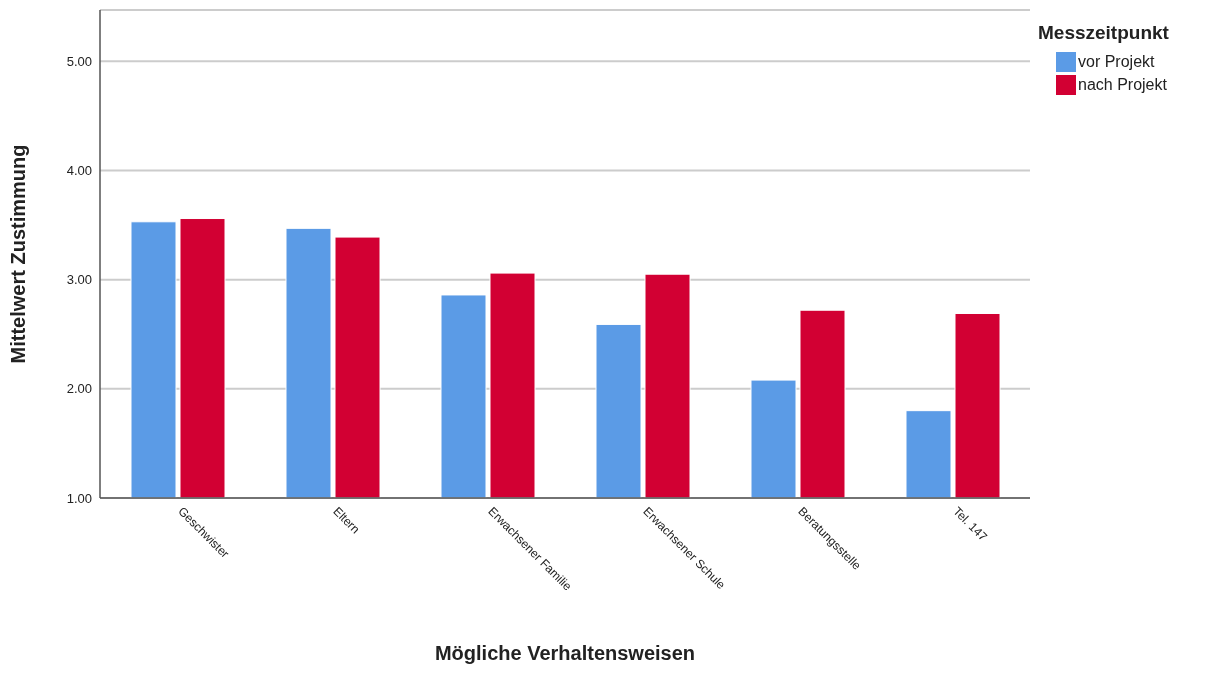 This screenshot has width=1232, height=687. I want to click on x-axis-title: Mögliche Verhaltensweisen, so click(565, 653).